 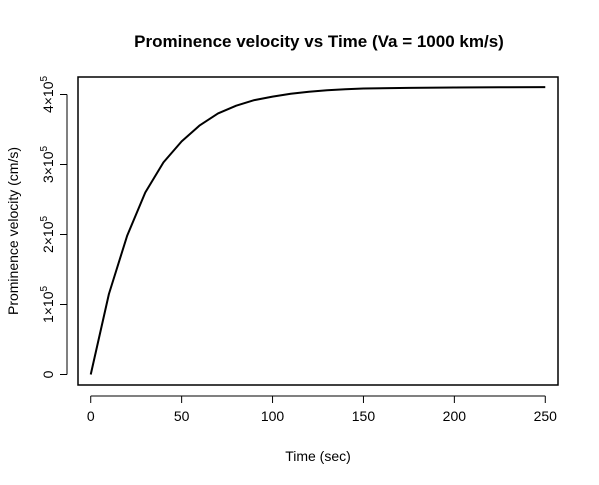 I want to click on y-tick-label: 0, so click(x=48, y=374).